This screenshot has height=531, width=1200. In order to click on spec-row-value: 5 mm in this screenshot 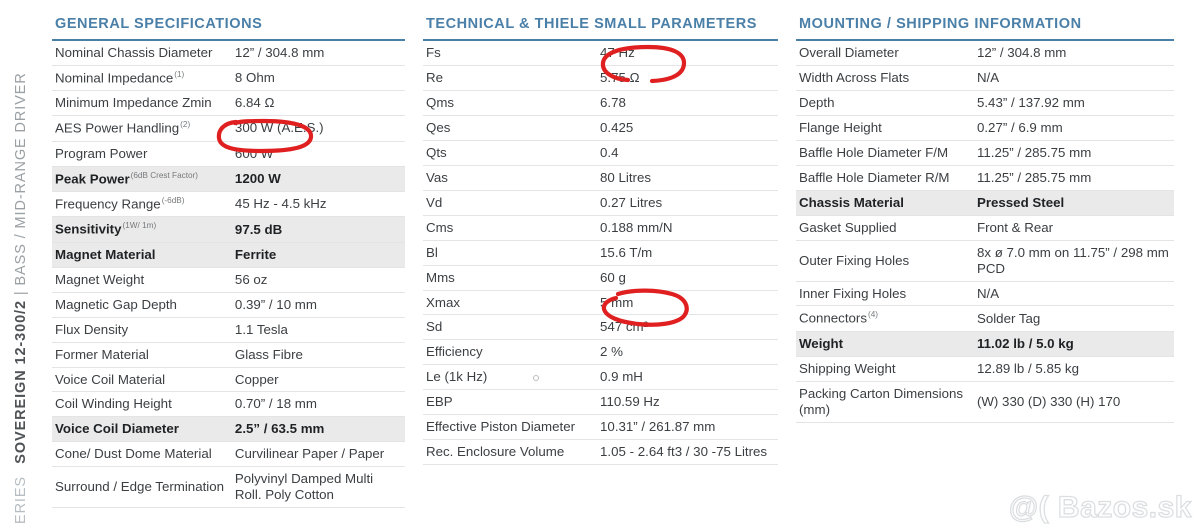, I will do `click(617, 302)`.